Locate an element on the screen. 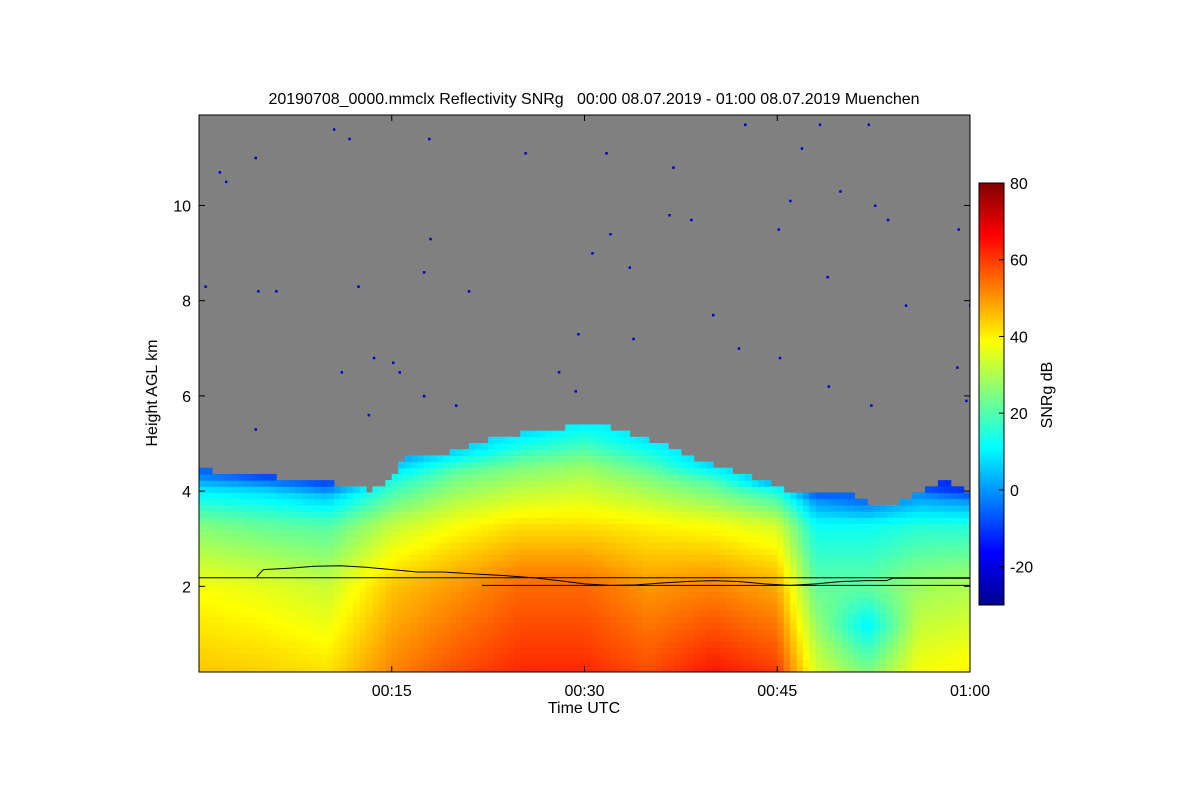 The height and width of the screenshot is (800, 1200). speckle-point is located at coordinates (255, 158).